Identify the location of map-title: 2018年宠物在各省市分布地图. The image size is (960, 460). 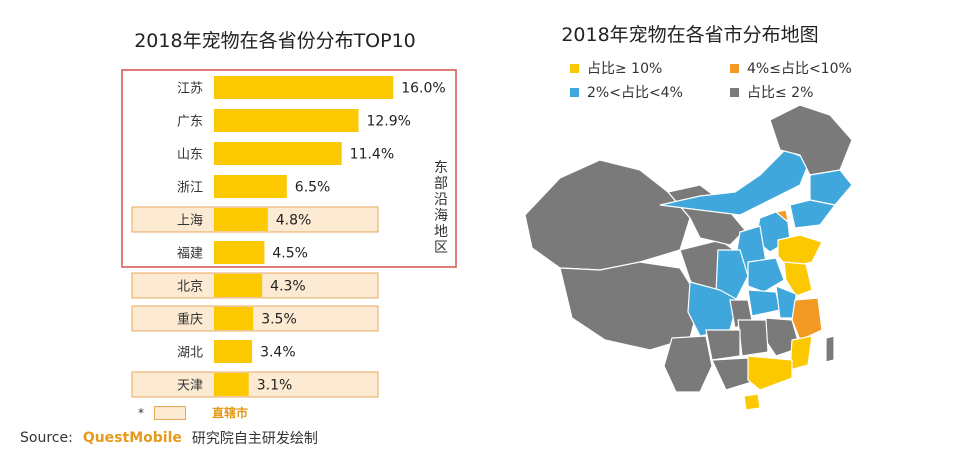
(690, 35).